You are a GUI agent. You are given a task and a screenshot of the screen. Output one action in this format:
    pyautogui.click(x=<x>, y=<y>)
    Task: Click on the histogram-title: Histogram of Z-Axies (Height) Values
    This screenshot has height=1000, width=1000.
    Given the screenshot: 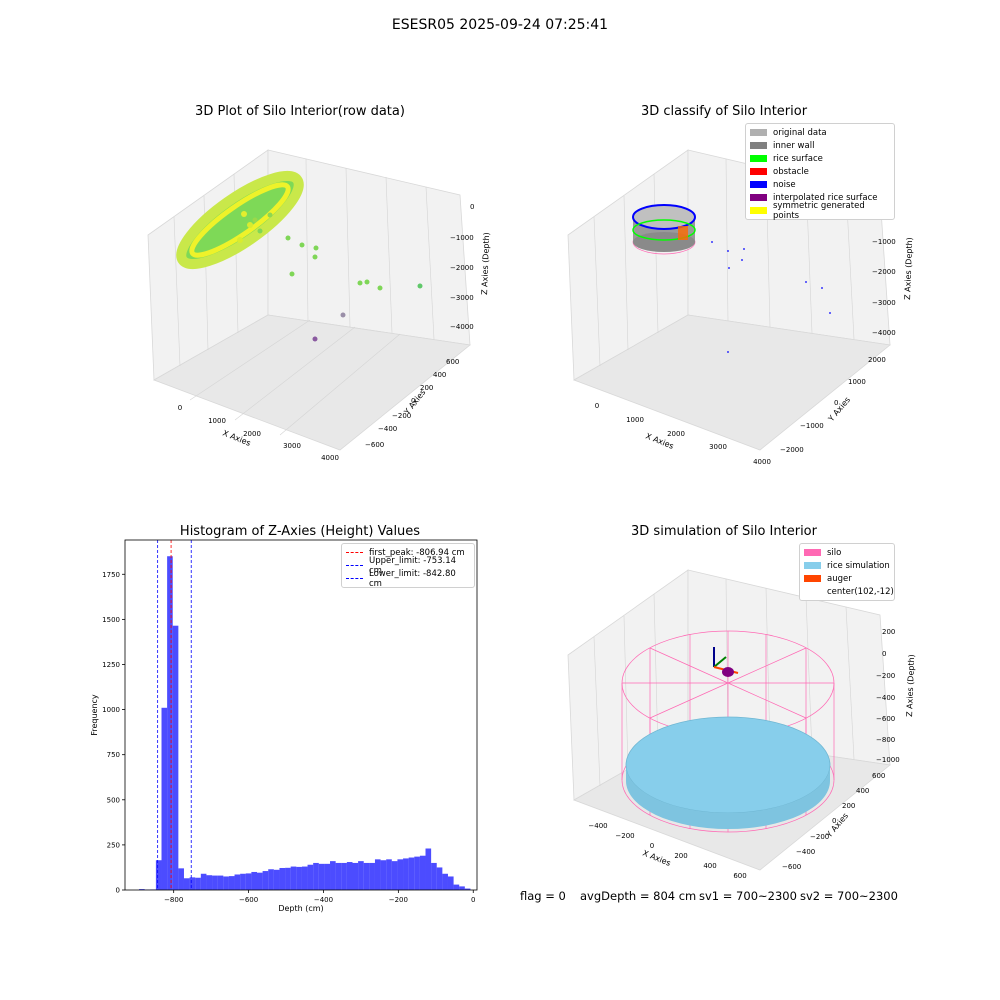 What is the action you would take?
    pyautogui.click(x=300, y=531)
    